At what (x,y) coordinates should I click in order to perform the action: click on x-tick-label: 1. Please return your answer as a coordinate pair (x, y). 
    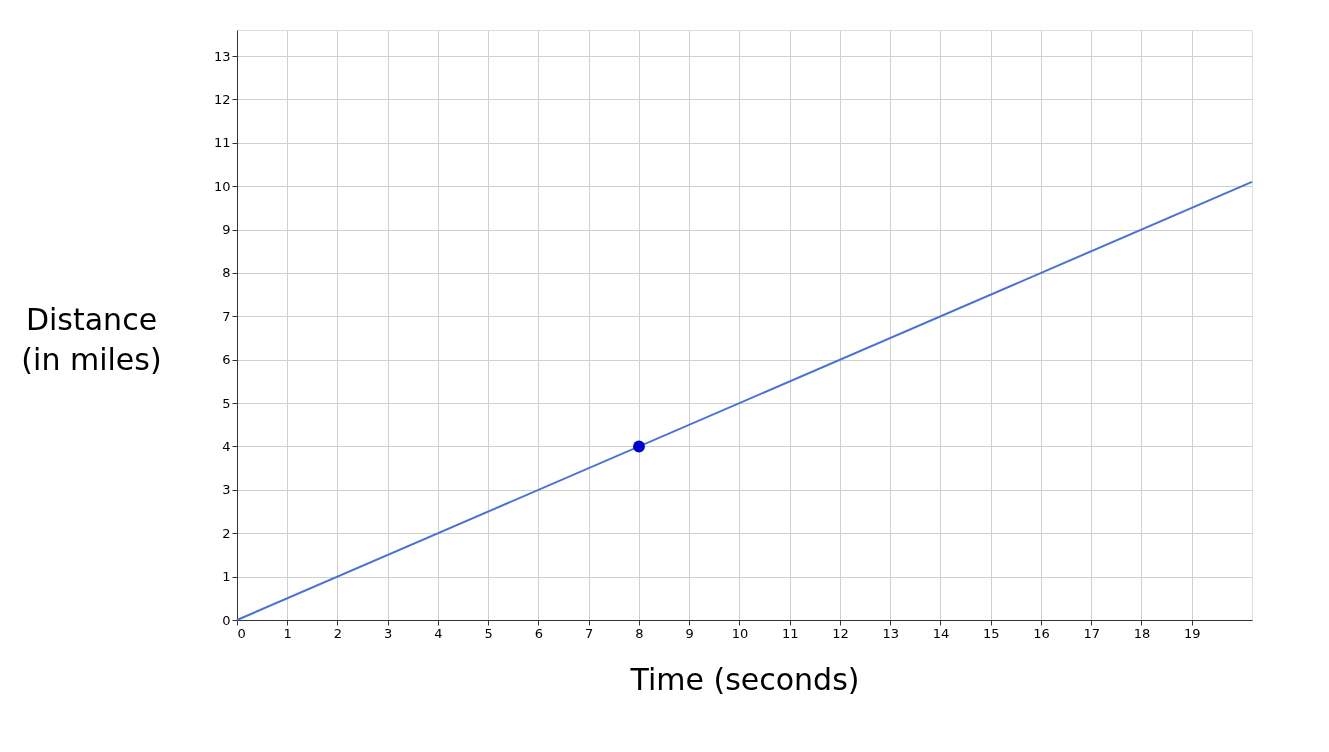
    Looking at the image, I should click on (287, 633).